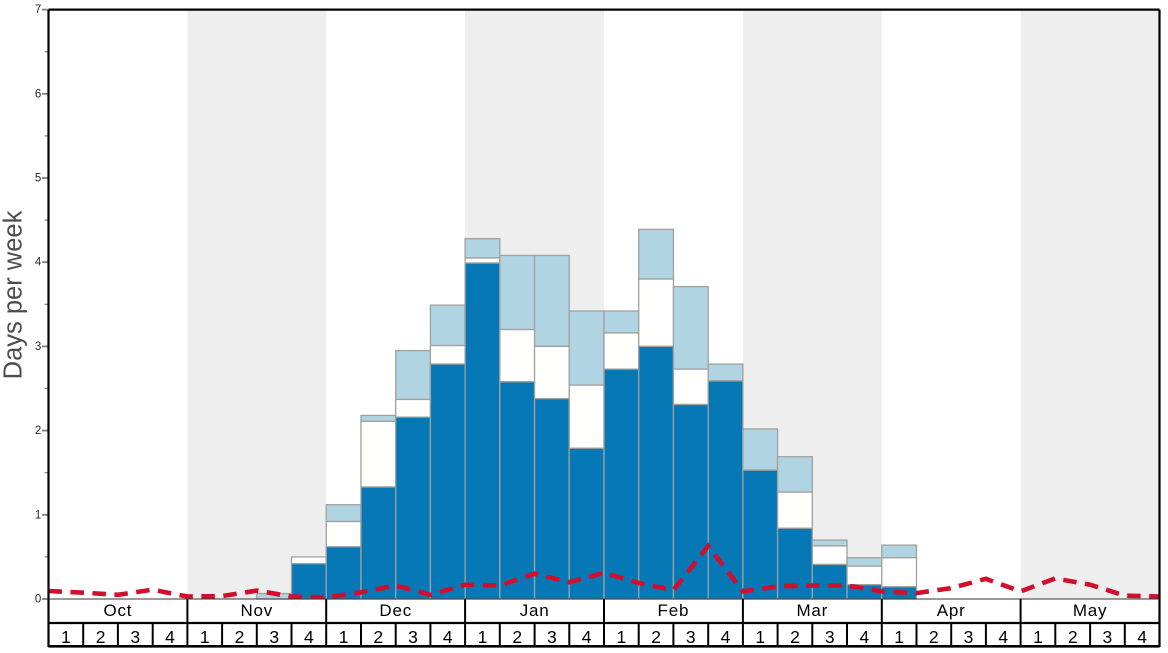 This screenshot has width=1168, height=653. I want to click on svg-text: Days per week, so click(14, 294).